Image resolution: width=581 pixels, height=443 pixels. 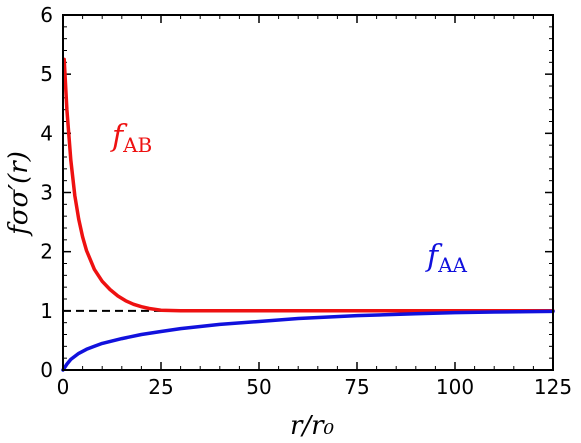 I want to click on y-tick-label-4: 4, so click(x=46, y=133).